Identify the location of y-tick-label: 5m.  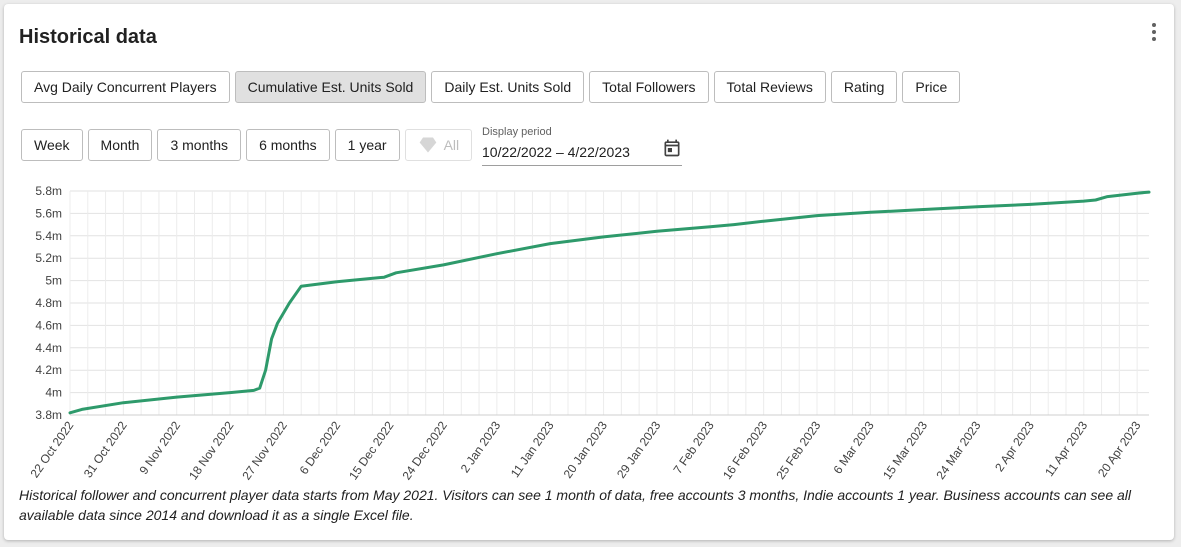
(53, 281).